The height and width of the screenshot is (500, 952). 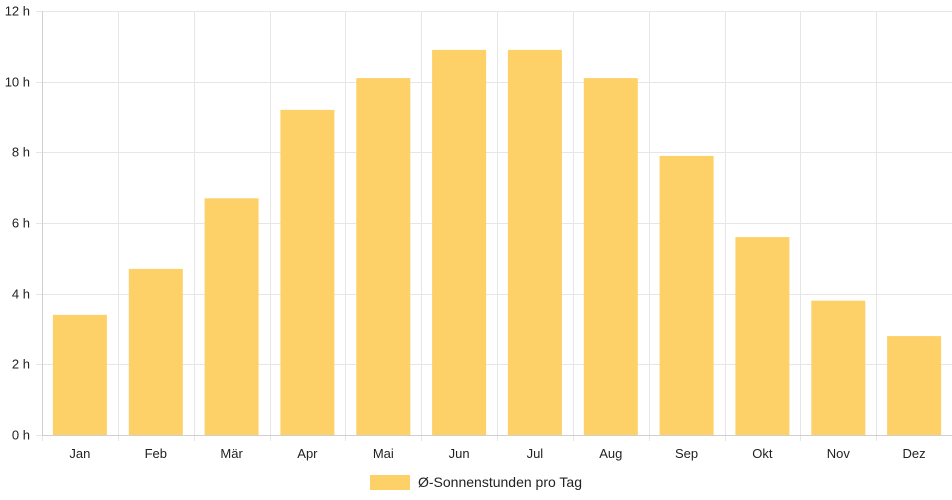 What do you see at coordinates (390, 482) in the screenshot?
I see `legend-swatch` at bounding box center [390, 482].